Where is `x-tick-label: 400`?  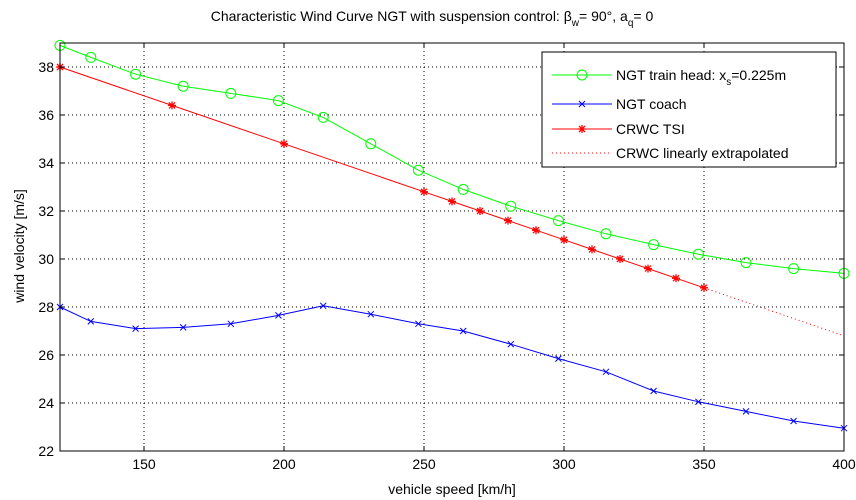
x-tick-label: 400 is located at coordinates (844, 464).